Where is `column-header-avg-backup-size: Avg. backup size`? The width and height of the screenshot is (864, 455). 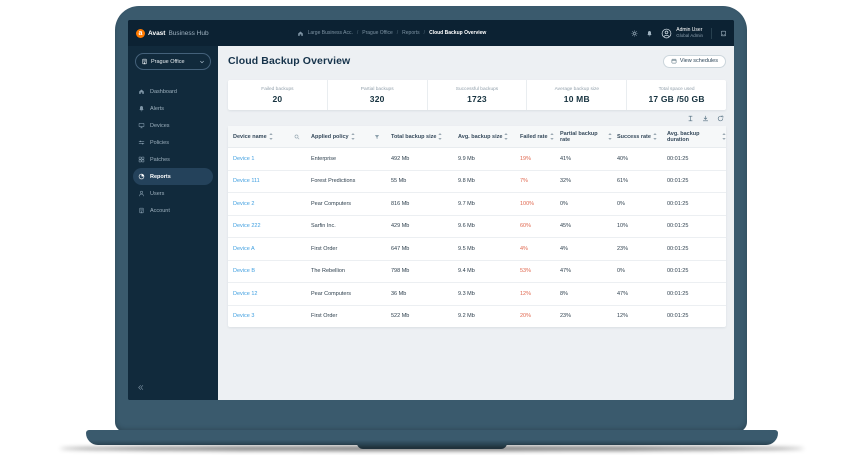 column-header-avg-backup-size: Avg. backup size is located at coordinates (484, 136).